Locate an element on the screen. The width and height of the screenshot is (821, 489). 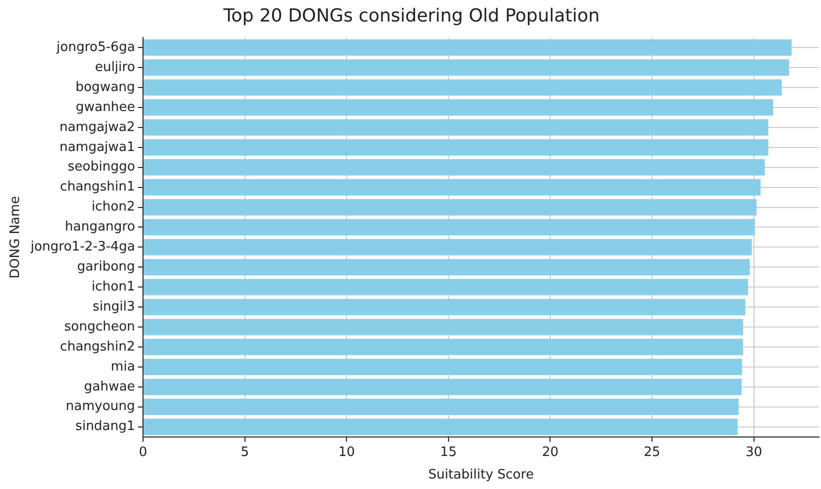
x-tick-label: 30 is located at coordinates (754, 452).